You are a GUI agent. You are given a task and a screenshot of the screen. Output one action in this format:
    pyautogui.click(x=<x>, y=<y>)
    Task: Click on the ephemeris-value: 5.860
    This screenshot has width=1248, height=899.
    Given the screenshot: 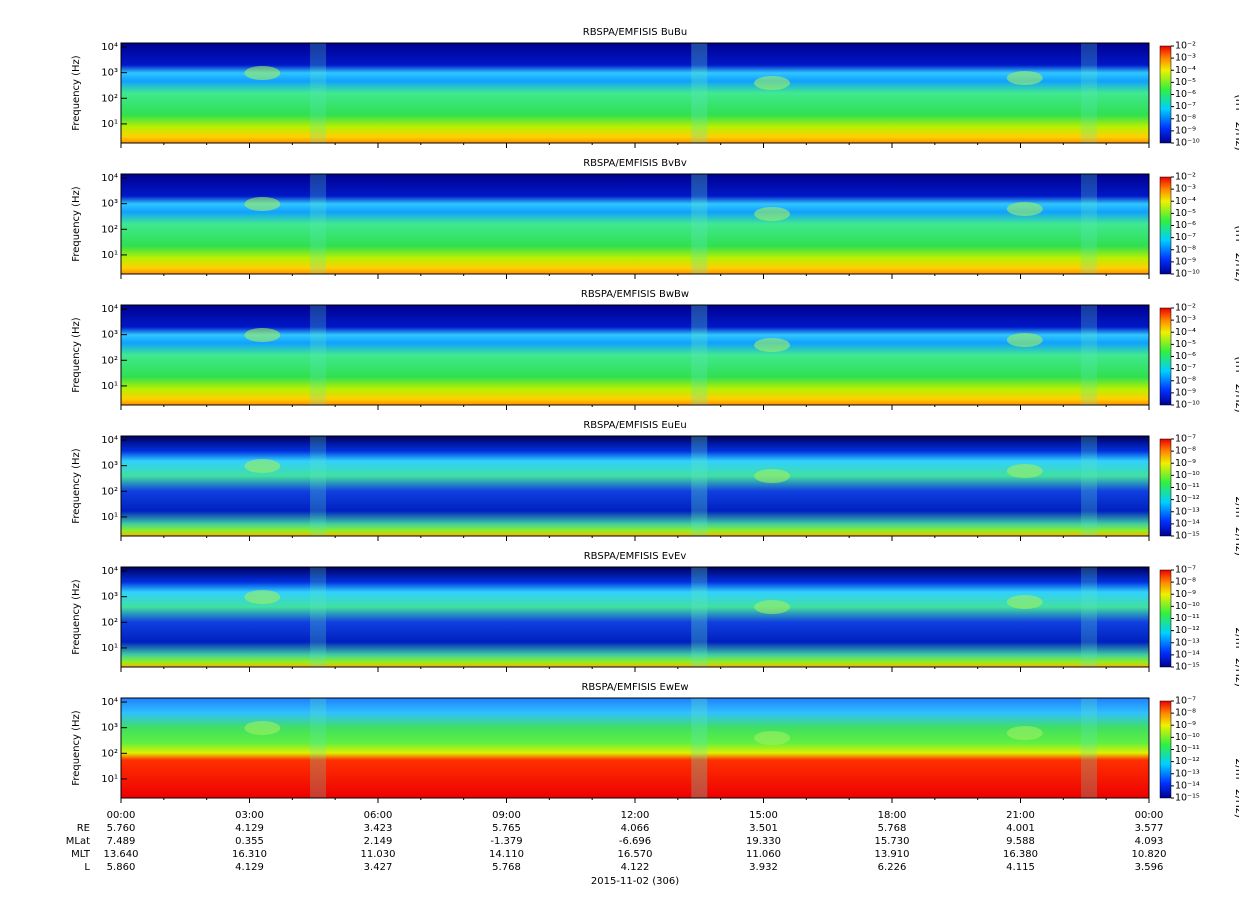 What is the action you would take?
    pyautogui.click(x=121, y=867)
    